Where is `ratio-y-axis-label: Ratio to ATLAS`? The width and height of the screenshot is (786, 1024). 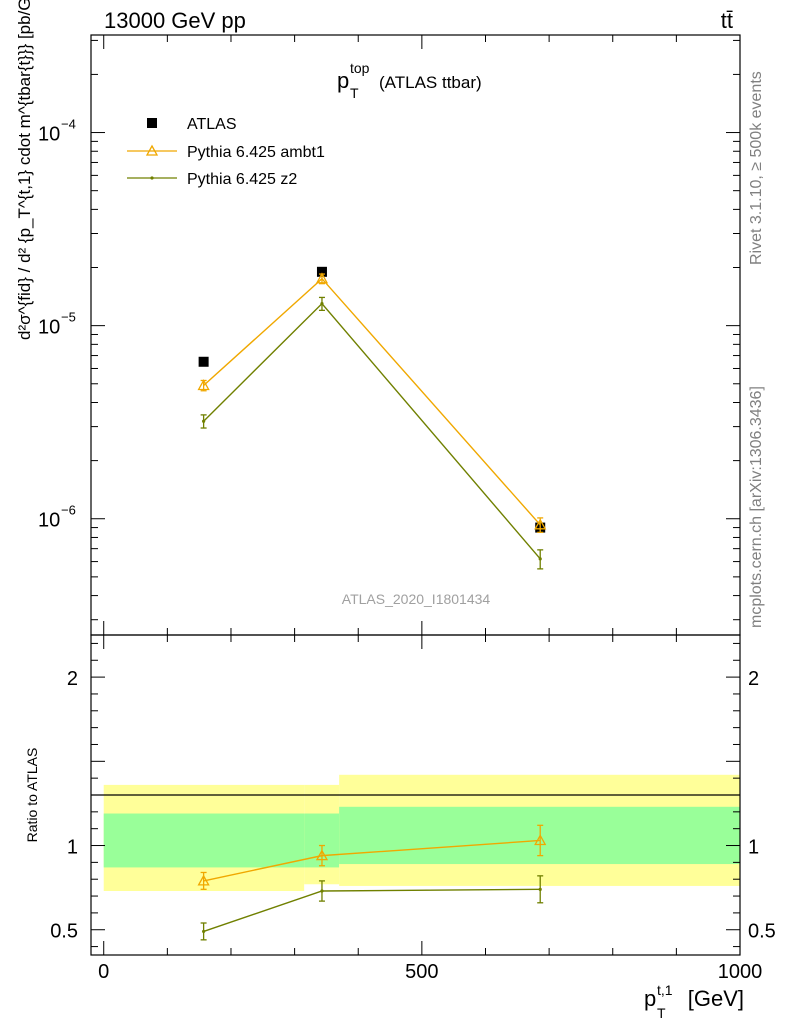 ratio-y-axis-label: Ratio to ATLAS is located at coordinates (32, 795).